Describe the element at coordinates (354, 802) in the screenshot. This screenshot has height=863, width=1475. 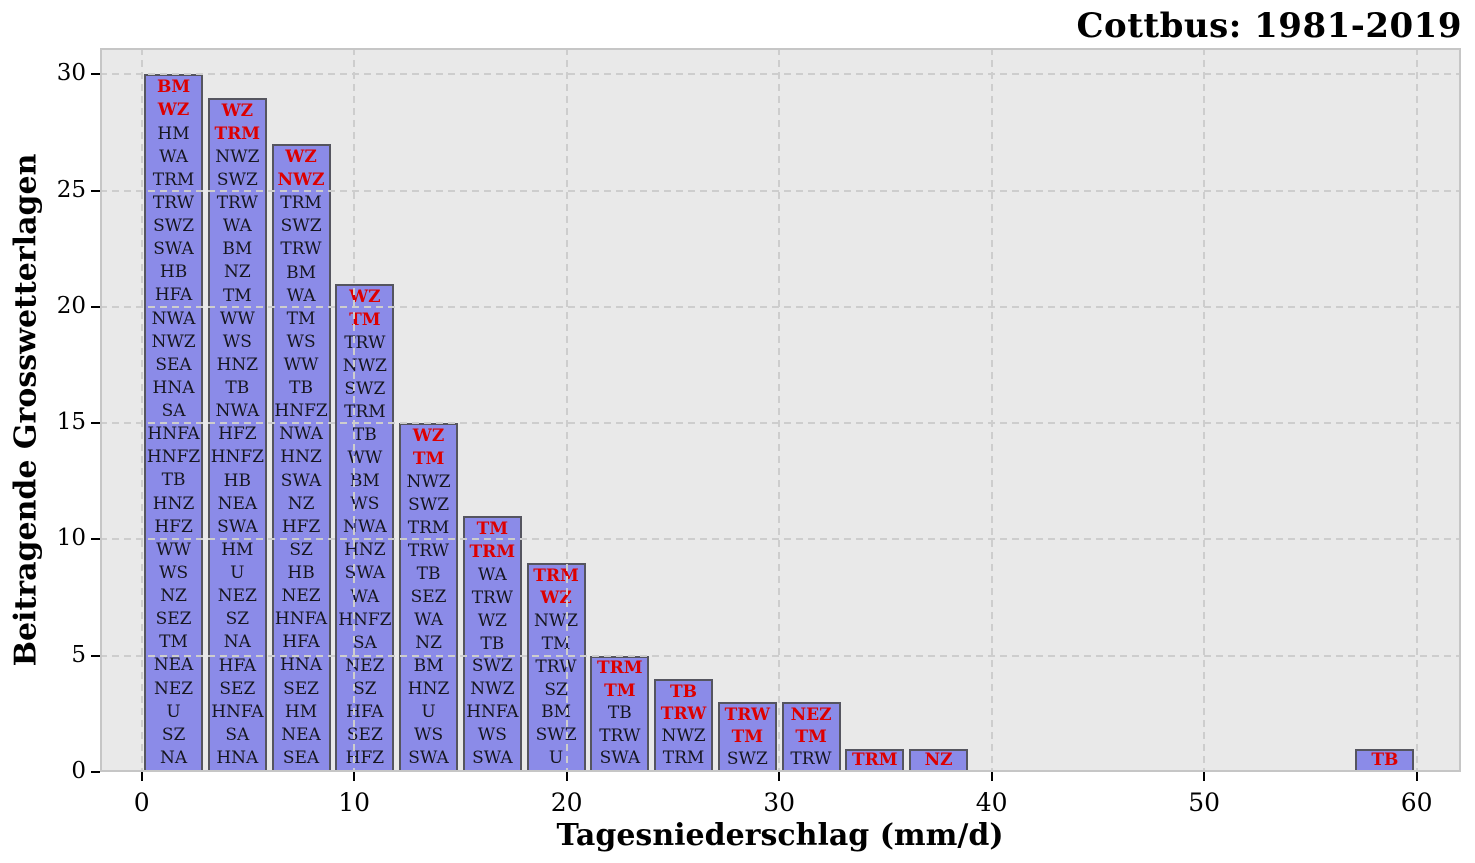
I see `x-tick-label-10: 10` at that location.